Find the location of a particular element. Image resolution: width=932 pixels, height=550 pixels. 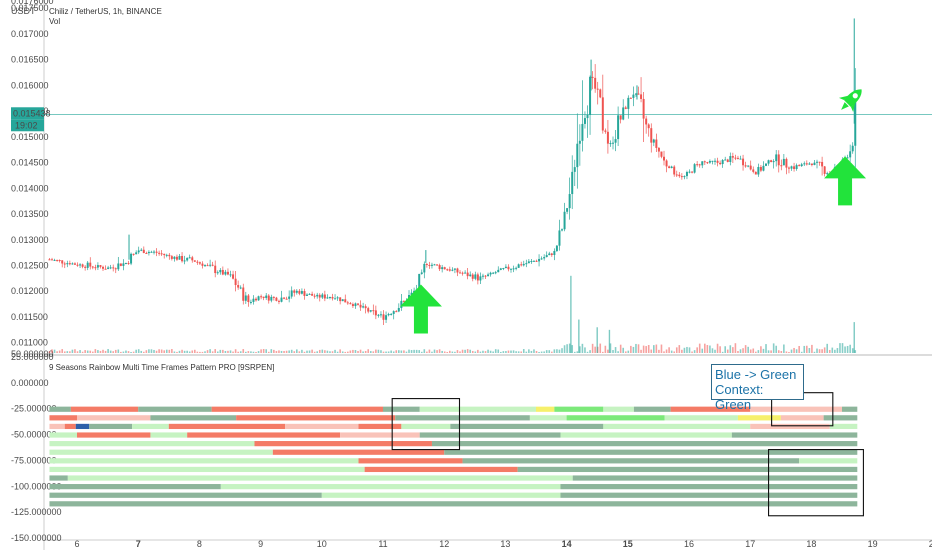

time-tick-label: 12 is located at coordinates (444, 544).